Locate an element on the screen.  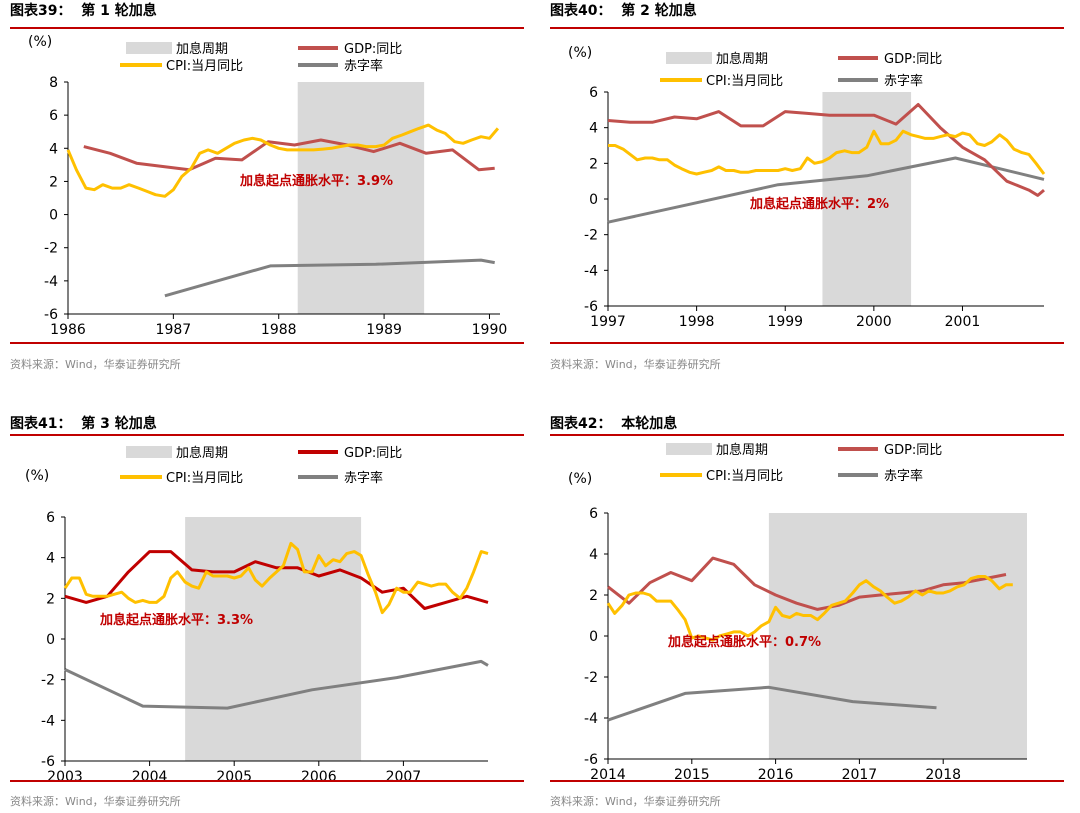
x-tick-label: 1988 is located at coordinates (279, 330).